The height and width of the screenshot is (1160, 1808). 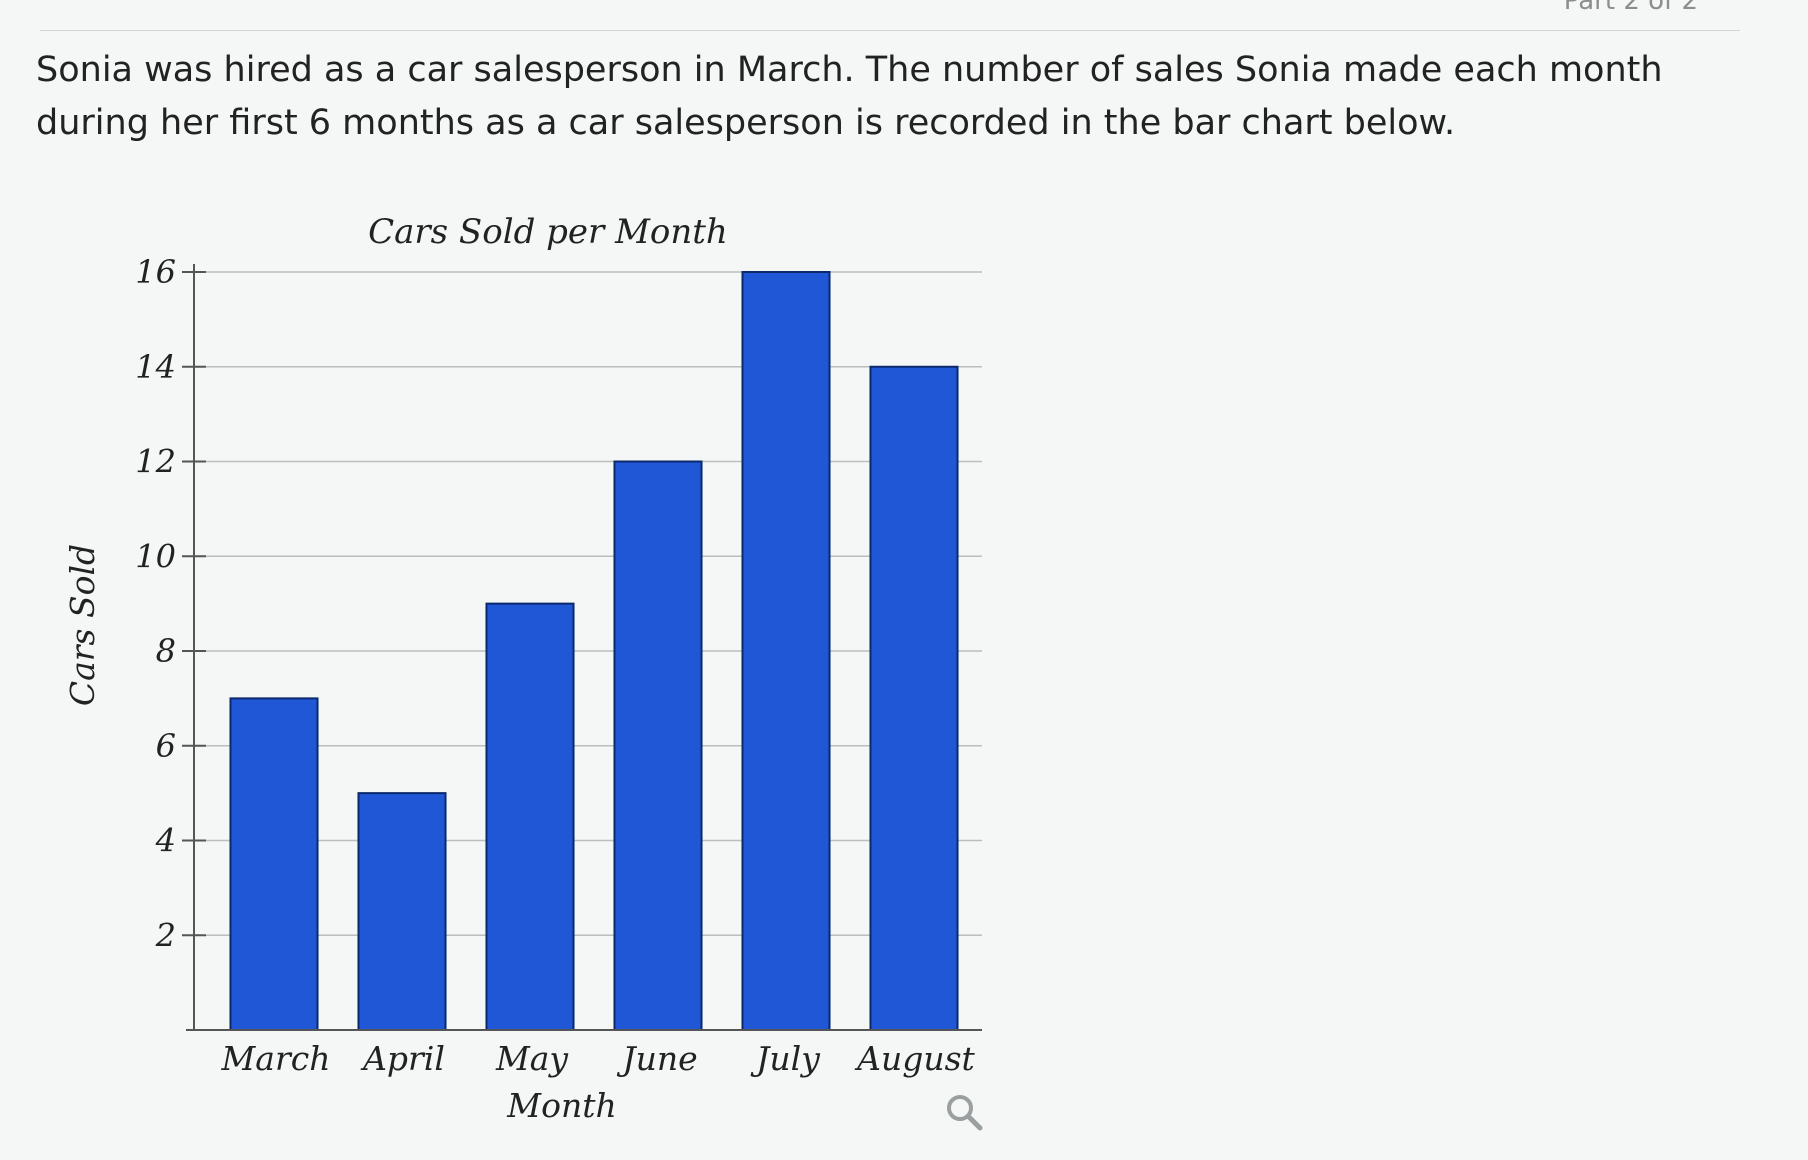 I want to click on x-tick-label: August, so click(x=914, y=1058).